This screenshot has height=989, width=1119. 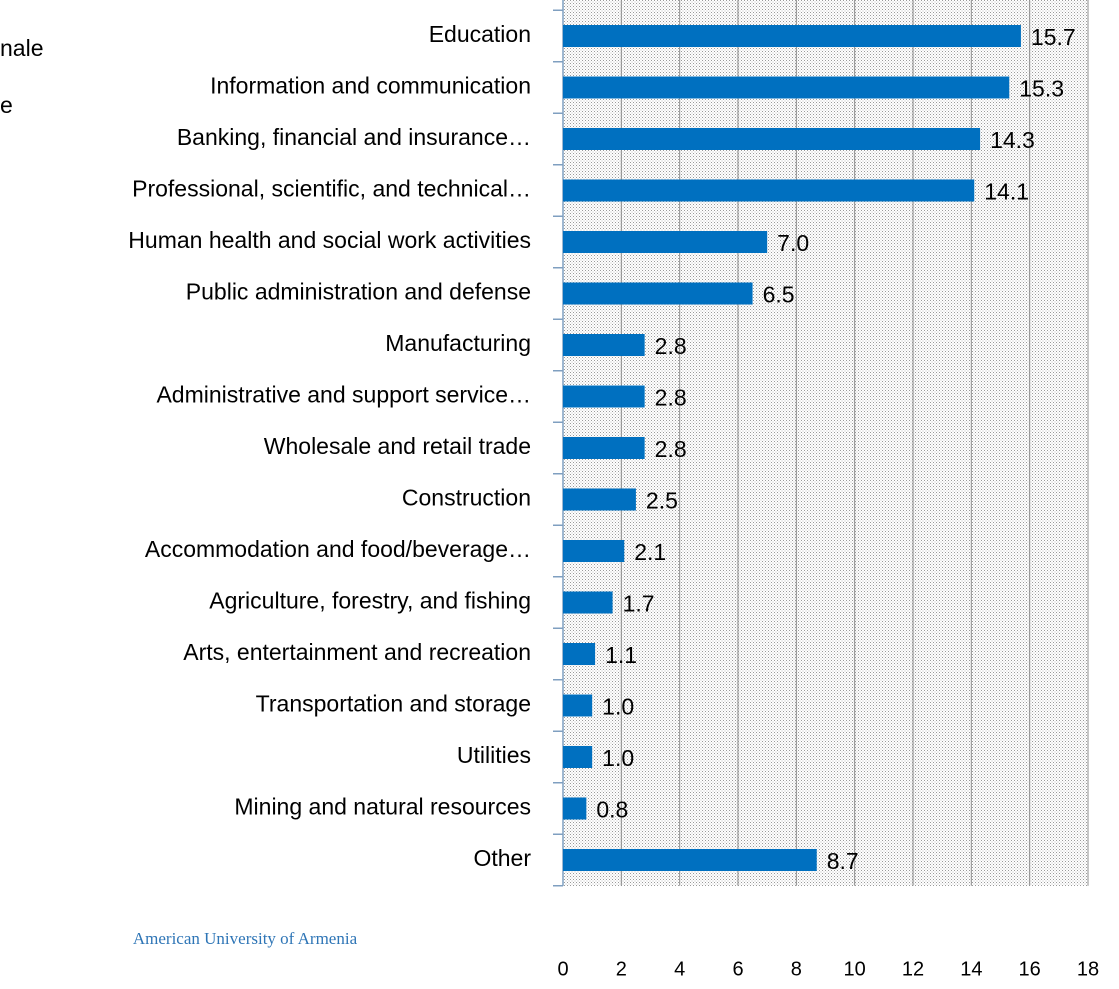 I want to click on y-tick-label: Arts, entertainment and recreation, so click(x=357, y=652).